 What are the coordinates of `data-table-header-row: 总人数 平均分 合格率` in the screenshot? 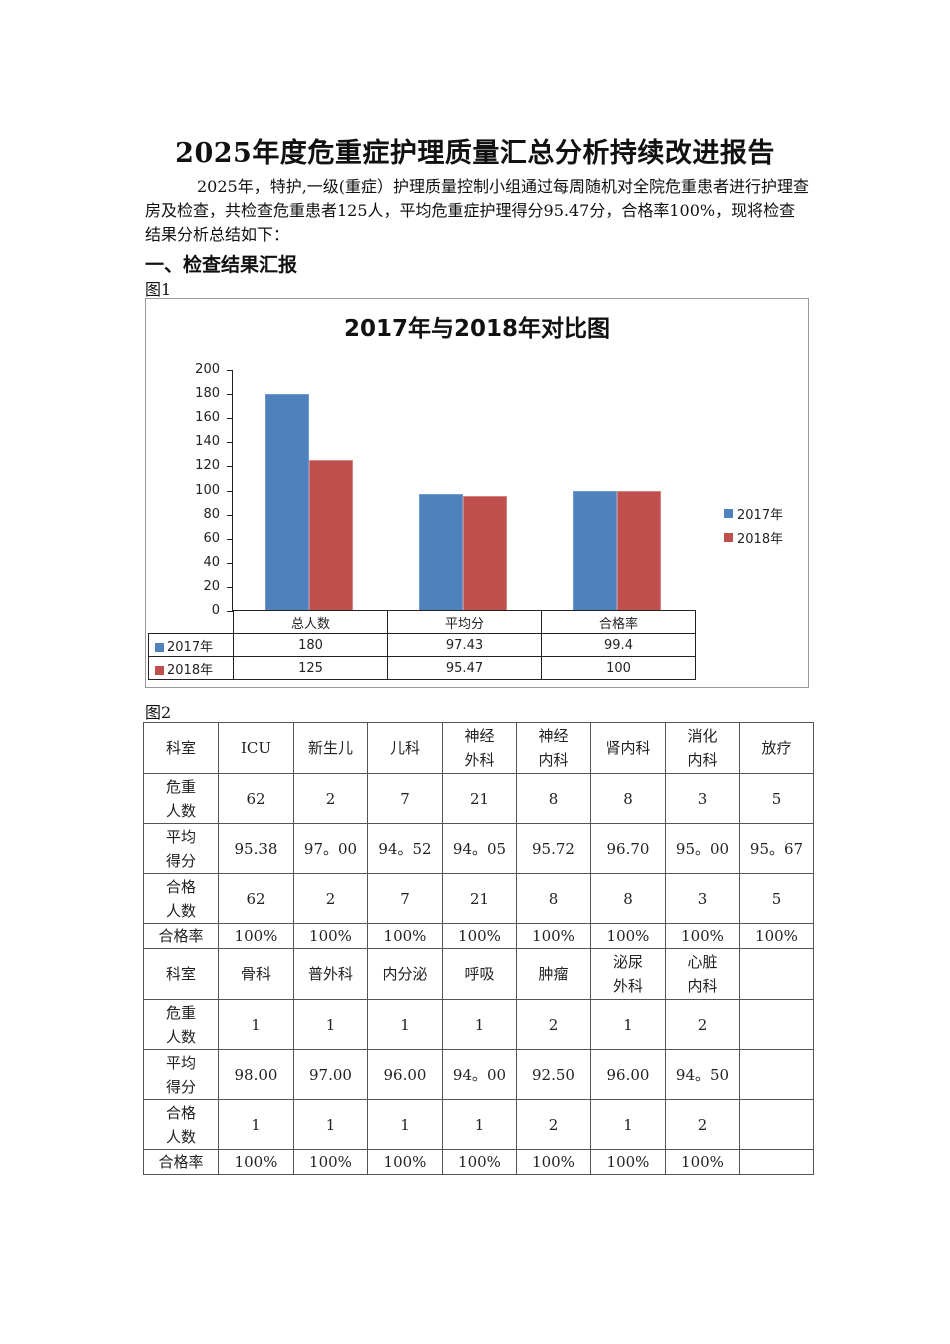 It's located at (422, 622).